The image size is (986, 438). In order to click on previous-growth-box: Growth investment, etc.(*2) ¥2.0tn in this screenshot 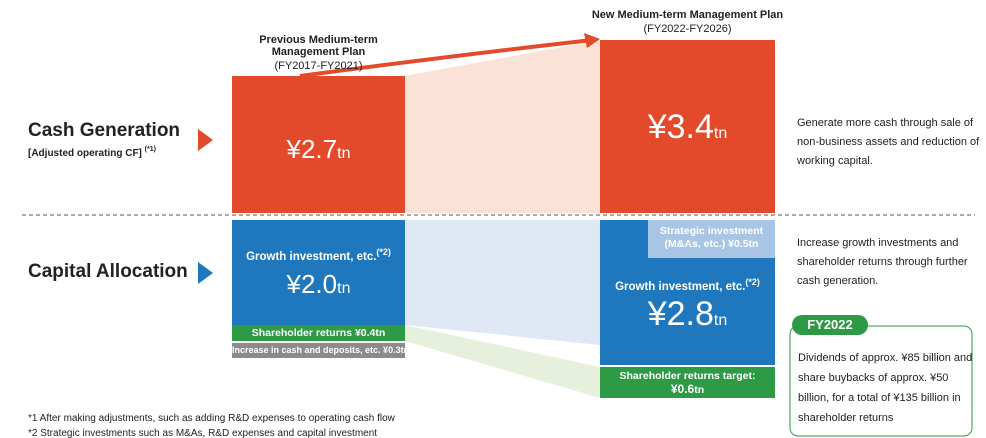, I will do `click(318, 272)`.